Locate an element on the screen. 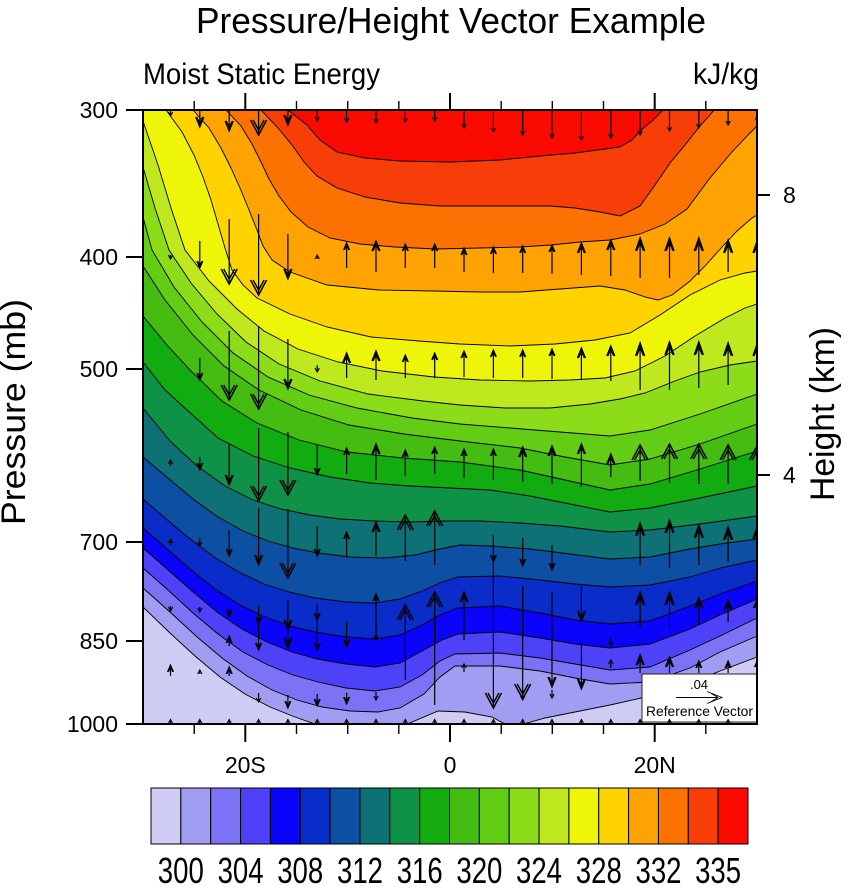 Image resolution: width=861 pixels, height=895 pixels. svg-text: kJ/kg is located at coordinates (726, 74).